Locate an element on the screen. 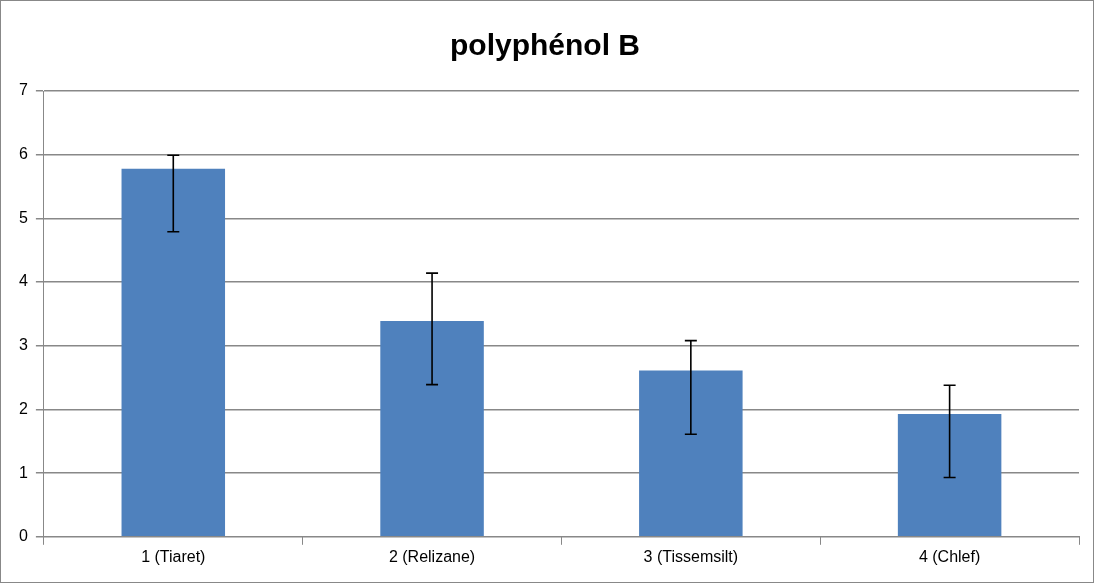 This screenshot has width=1094, height=583. x-tick-label: 4 (Chlef) is located at coordinates (949, 556).